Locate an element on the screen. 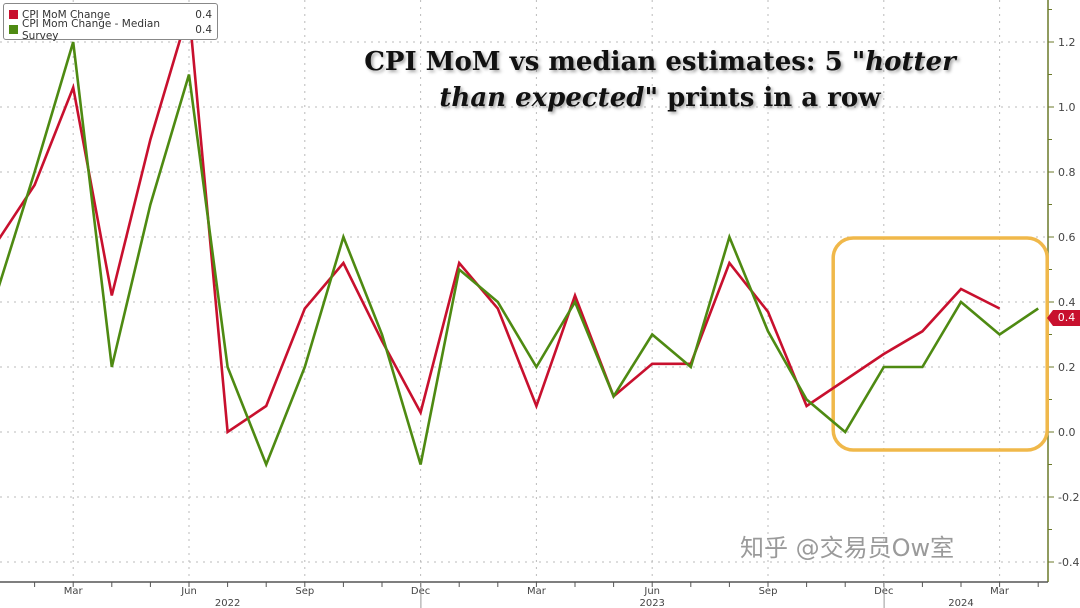  y-tick-label: -0.2 is located at coordinates (1068, 497).